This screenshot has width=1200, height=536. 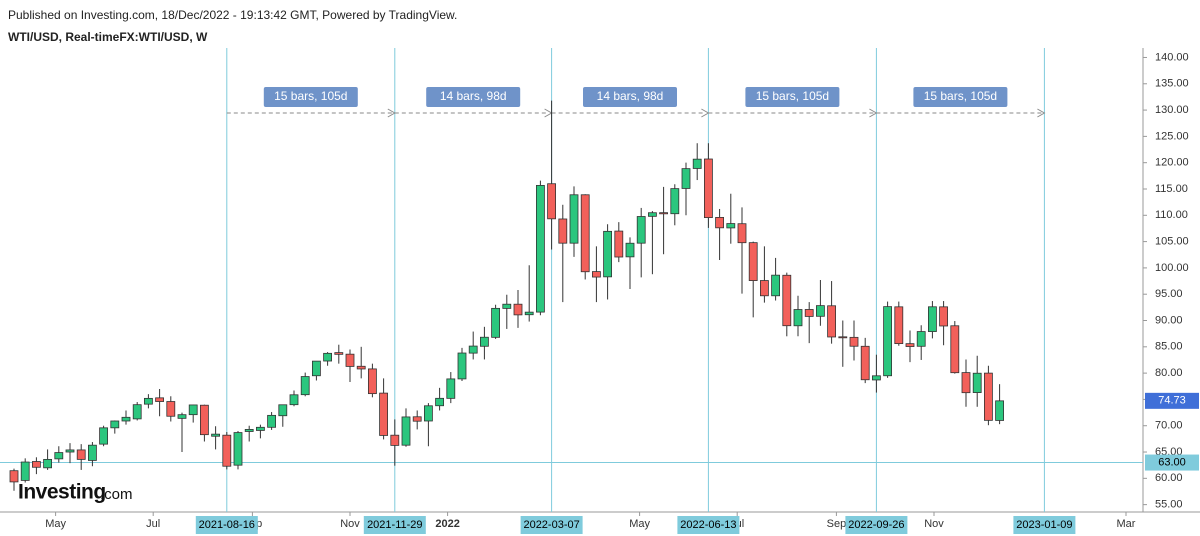 What do you see at coordinates (1172, 110) in the screenshot?
I see `y-tick-label: 130.00` at bounding box center [1172, 110].